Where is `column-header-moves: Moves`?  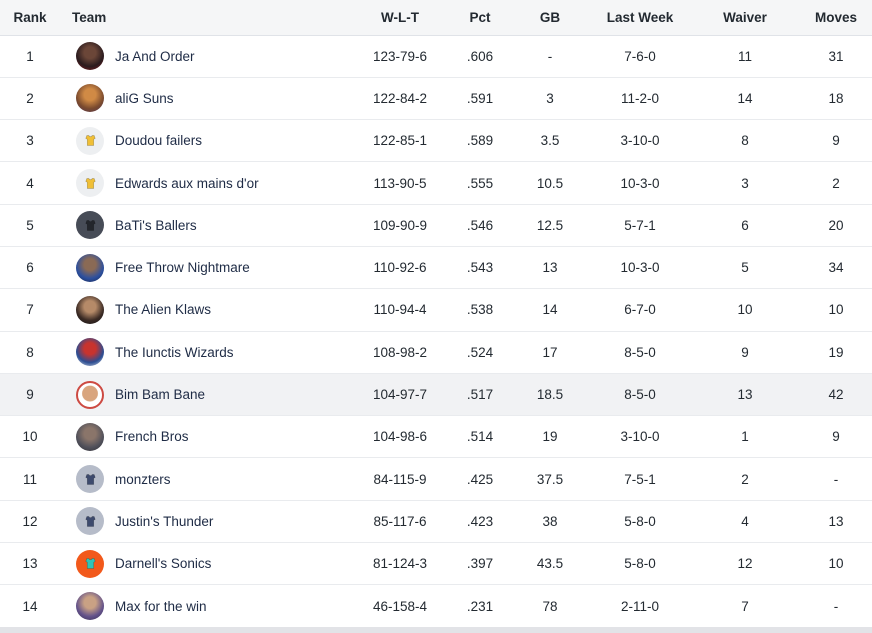 column-header-moves: Moves is located at coordinates (836, 18).